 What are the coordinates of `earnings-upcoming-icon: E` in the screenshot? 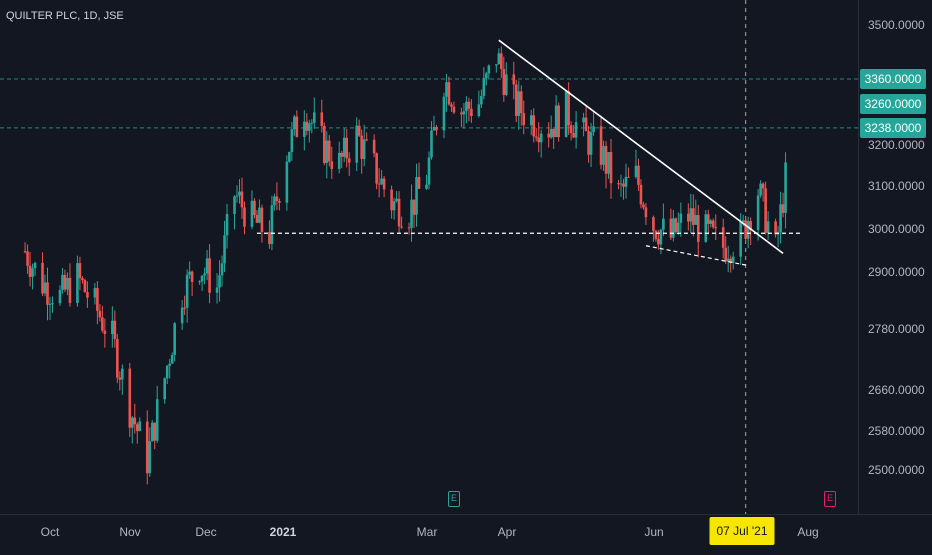 It's located at (830, 499).